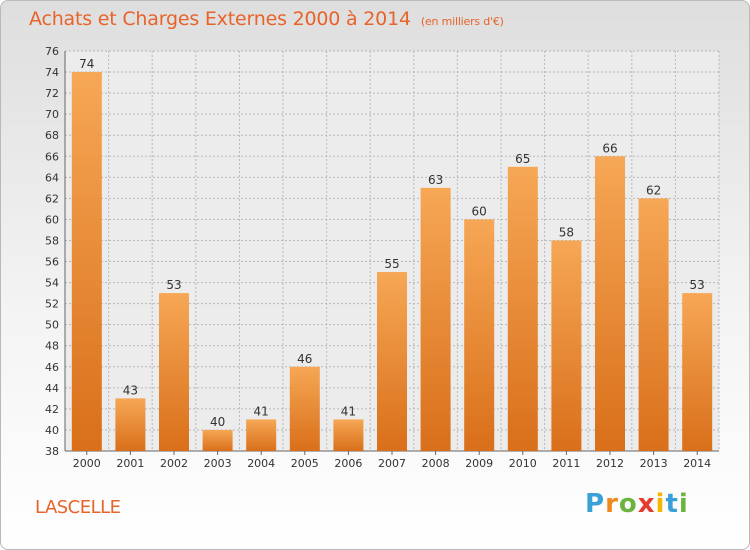 This screenshot has height=550, width=750. What do you see at coordinates (86, 64) in the screenshot?
I see `data-label-2000: 74` at bounding box center [86, 64].